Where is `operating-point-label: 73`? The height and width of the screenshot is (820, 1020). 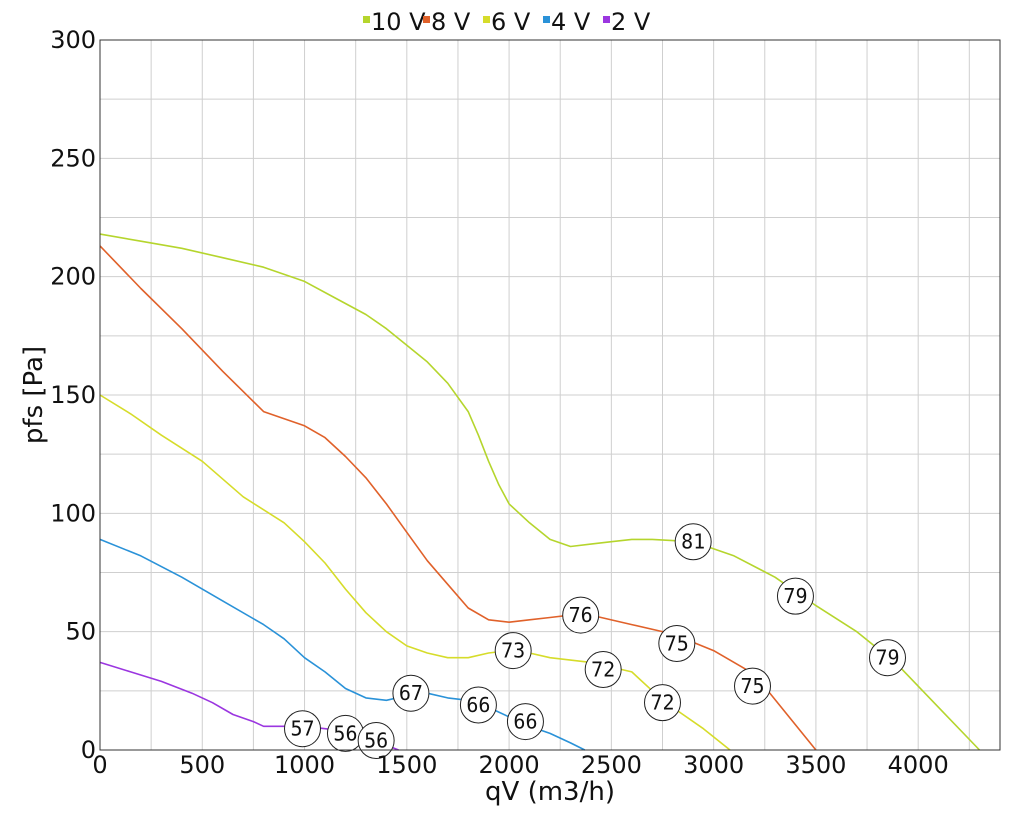 operating-point-label: 73 is located at coordinates (513, 651).